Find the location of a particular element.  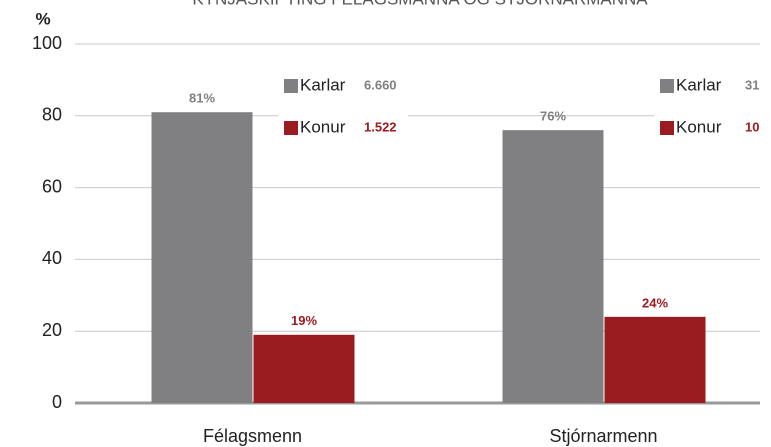

y-tick-label: 60 is located at coordinates (52, 186).